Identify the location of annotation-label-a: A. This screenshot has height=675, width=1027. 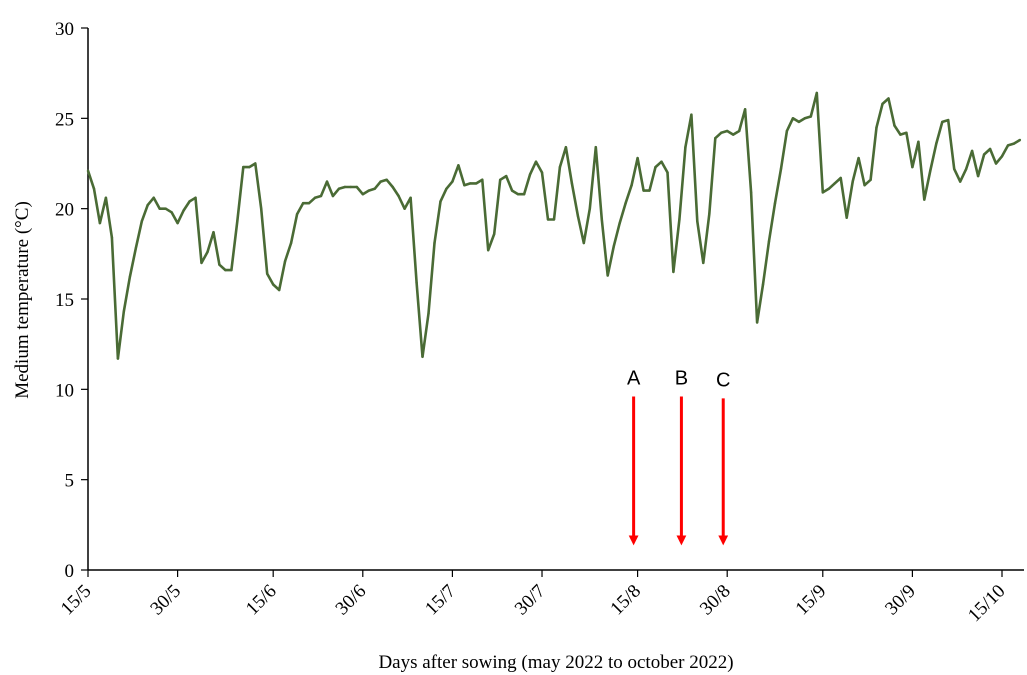
(634, 379).